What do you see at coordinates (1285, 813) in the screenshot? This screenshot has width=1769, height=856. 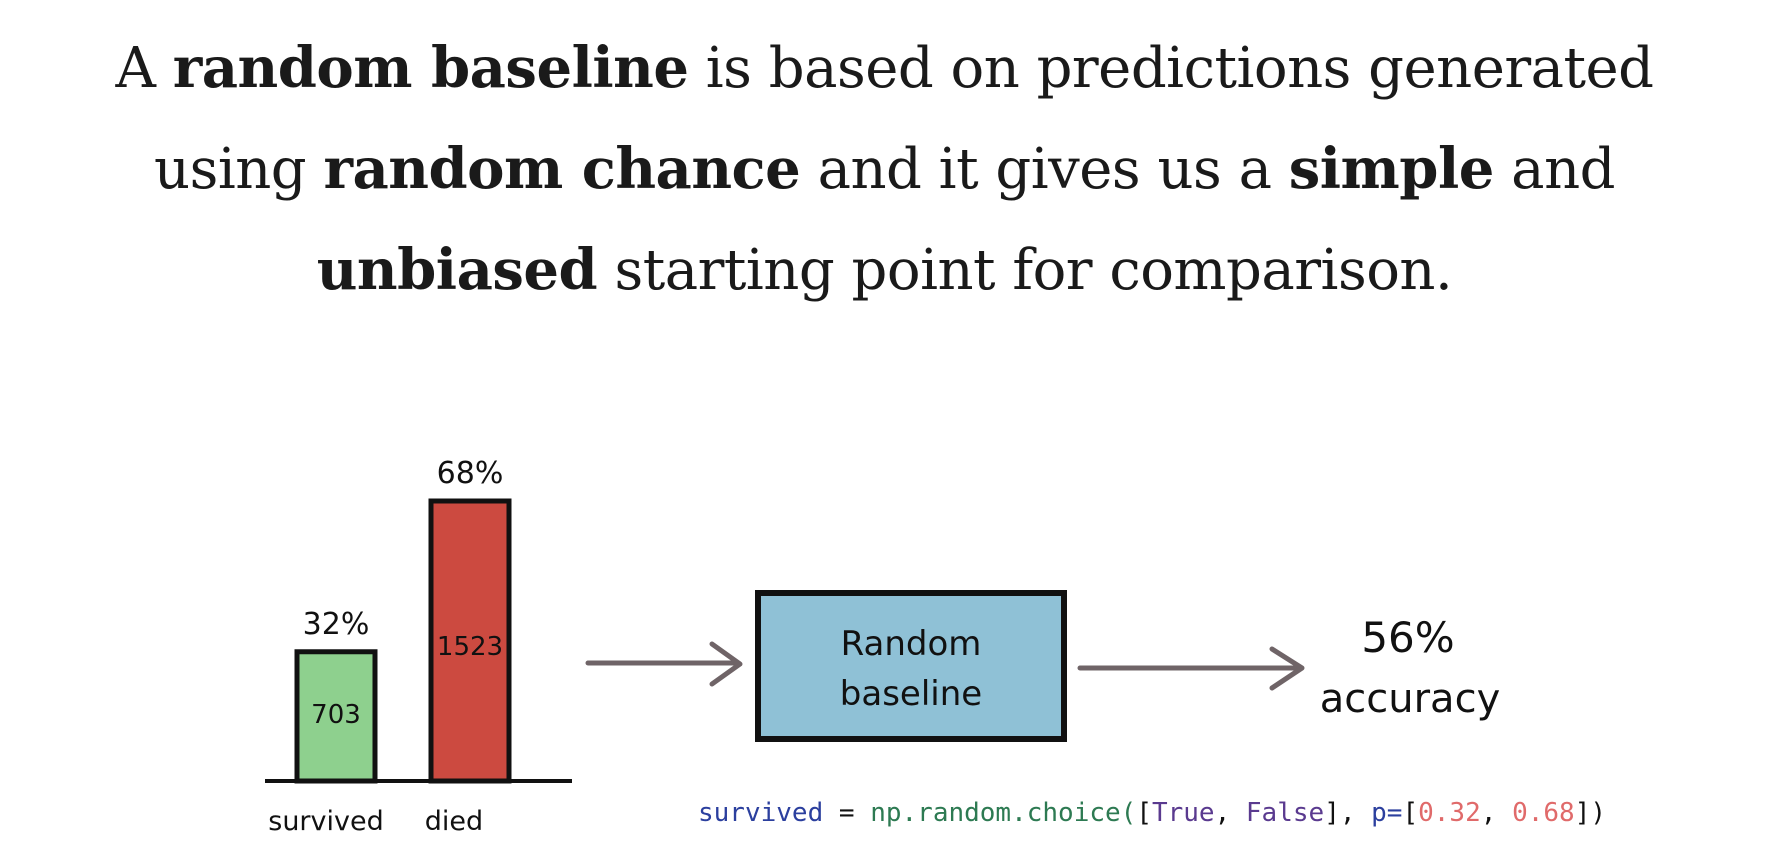 I see `code-false: False` at bounding box center [1285, 813].